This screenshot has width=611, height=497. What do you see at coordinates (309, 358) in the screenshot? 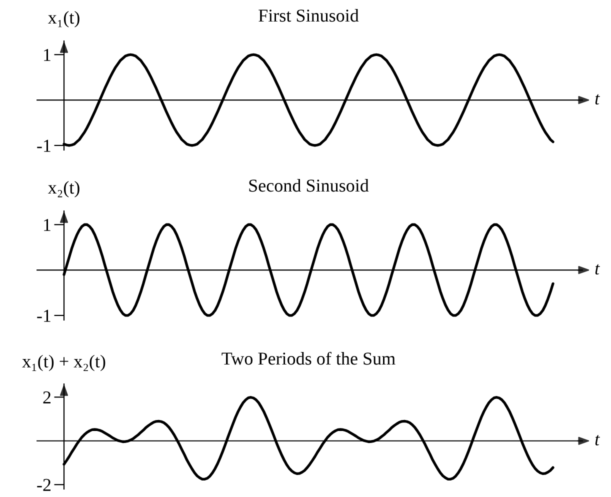
I see `chart-title: Two Periods of the Sum` at bounding box center [309, 358].